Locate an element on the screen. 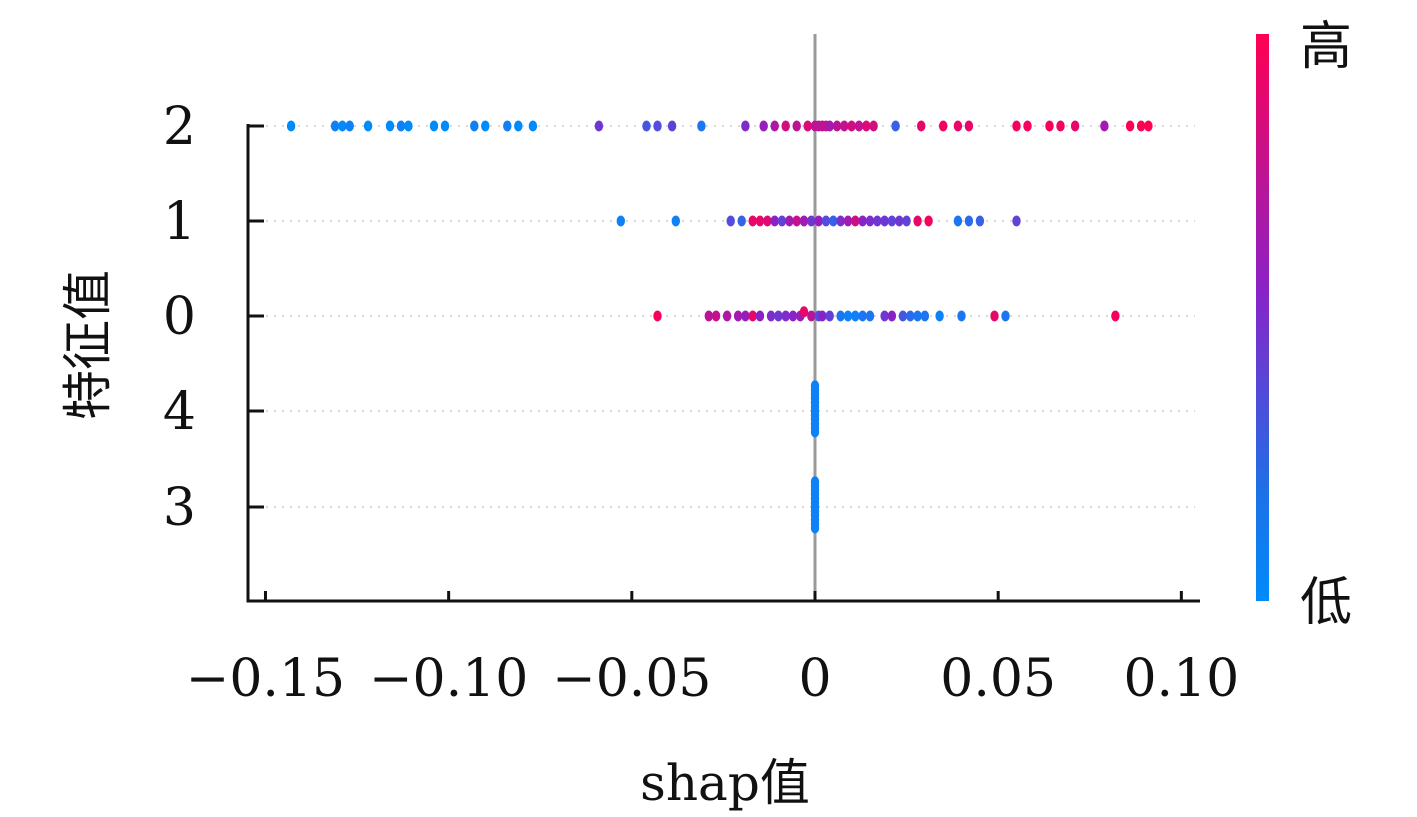 This screenshot has width=1417, height=817. colorbar-low-label: 低 is located at coordinates (1326, 603).